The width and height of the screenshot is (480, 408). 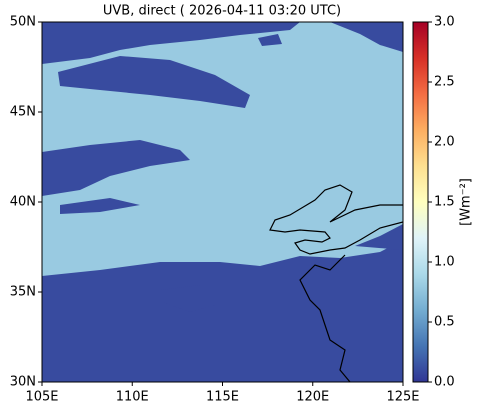 I want to click on chart-title: UVB, direct ( 2026-04-11 03:20 UTC), so click(x=222, y=11).